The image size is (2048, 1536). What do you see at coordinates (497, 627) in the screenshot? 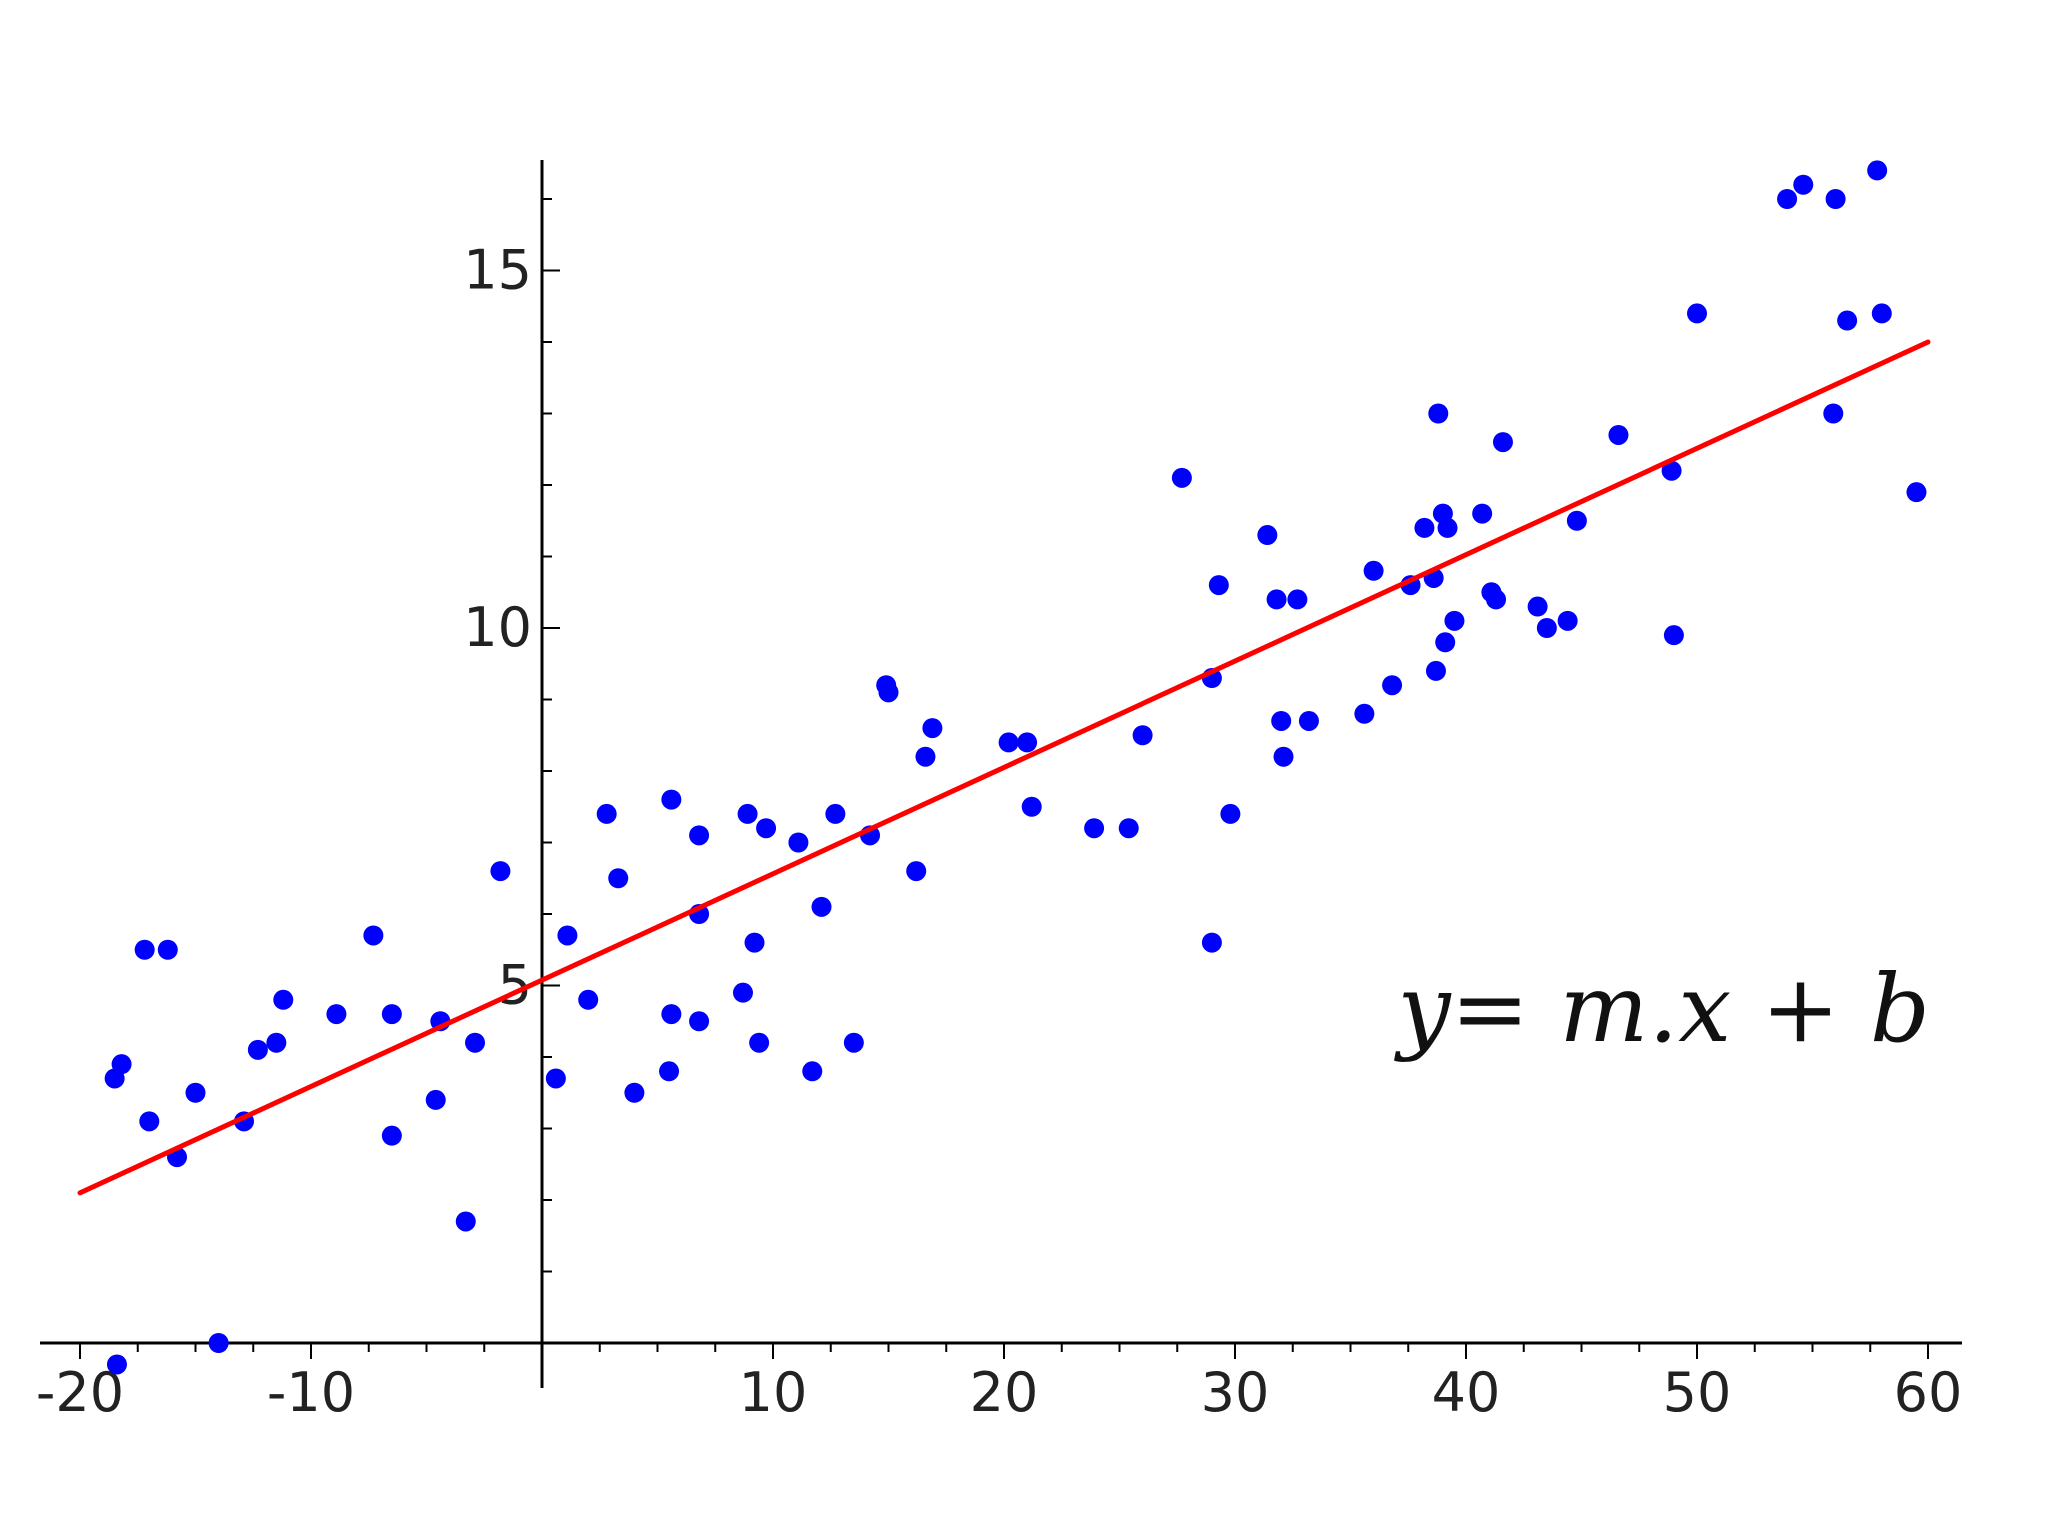
I see `y-tick-label: 10` at bounding box center [497, 627].